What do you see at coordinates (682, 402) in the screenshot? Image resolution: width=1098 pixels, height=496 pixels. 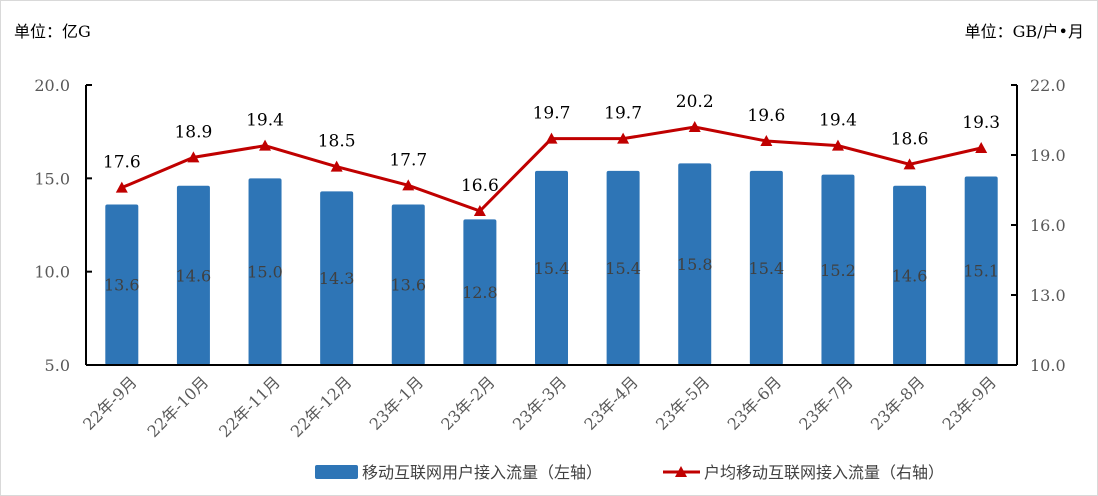 I see `category-label: 23年-5月` at bounding box center [682, 402].